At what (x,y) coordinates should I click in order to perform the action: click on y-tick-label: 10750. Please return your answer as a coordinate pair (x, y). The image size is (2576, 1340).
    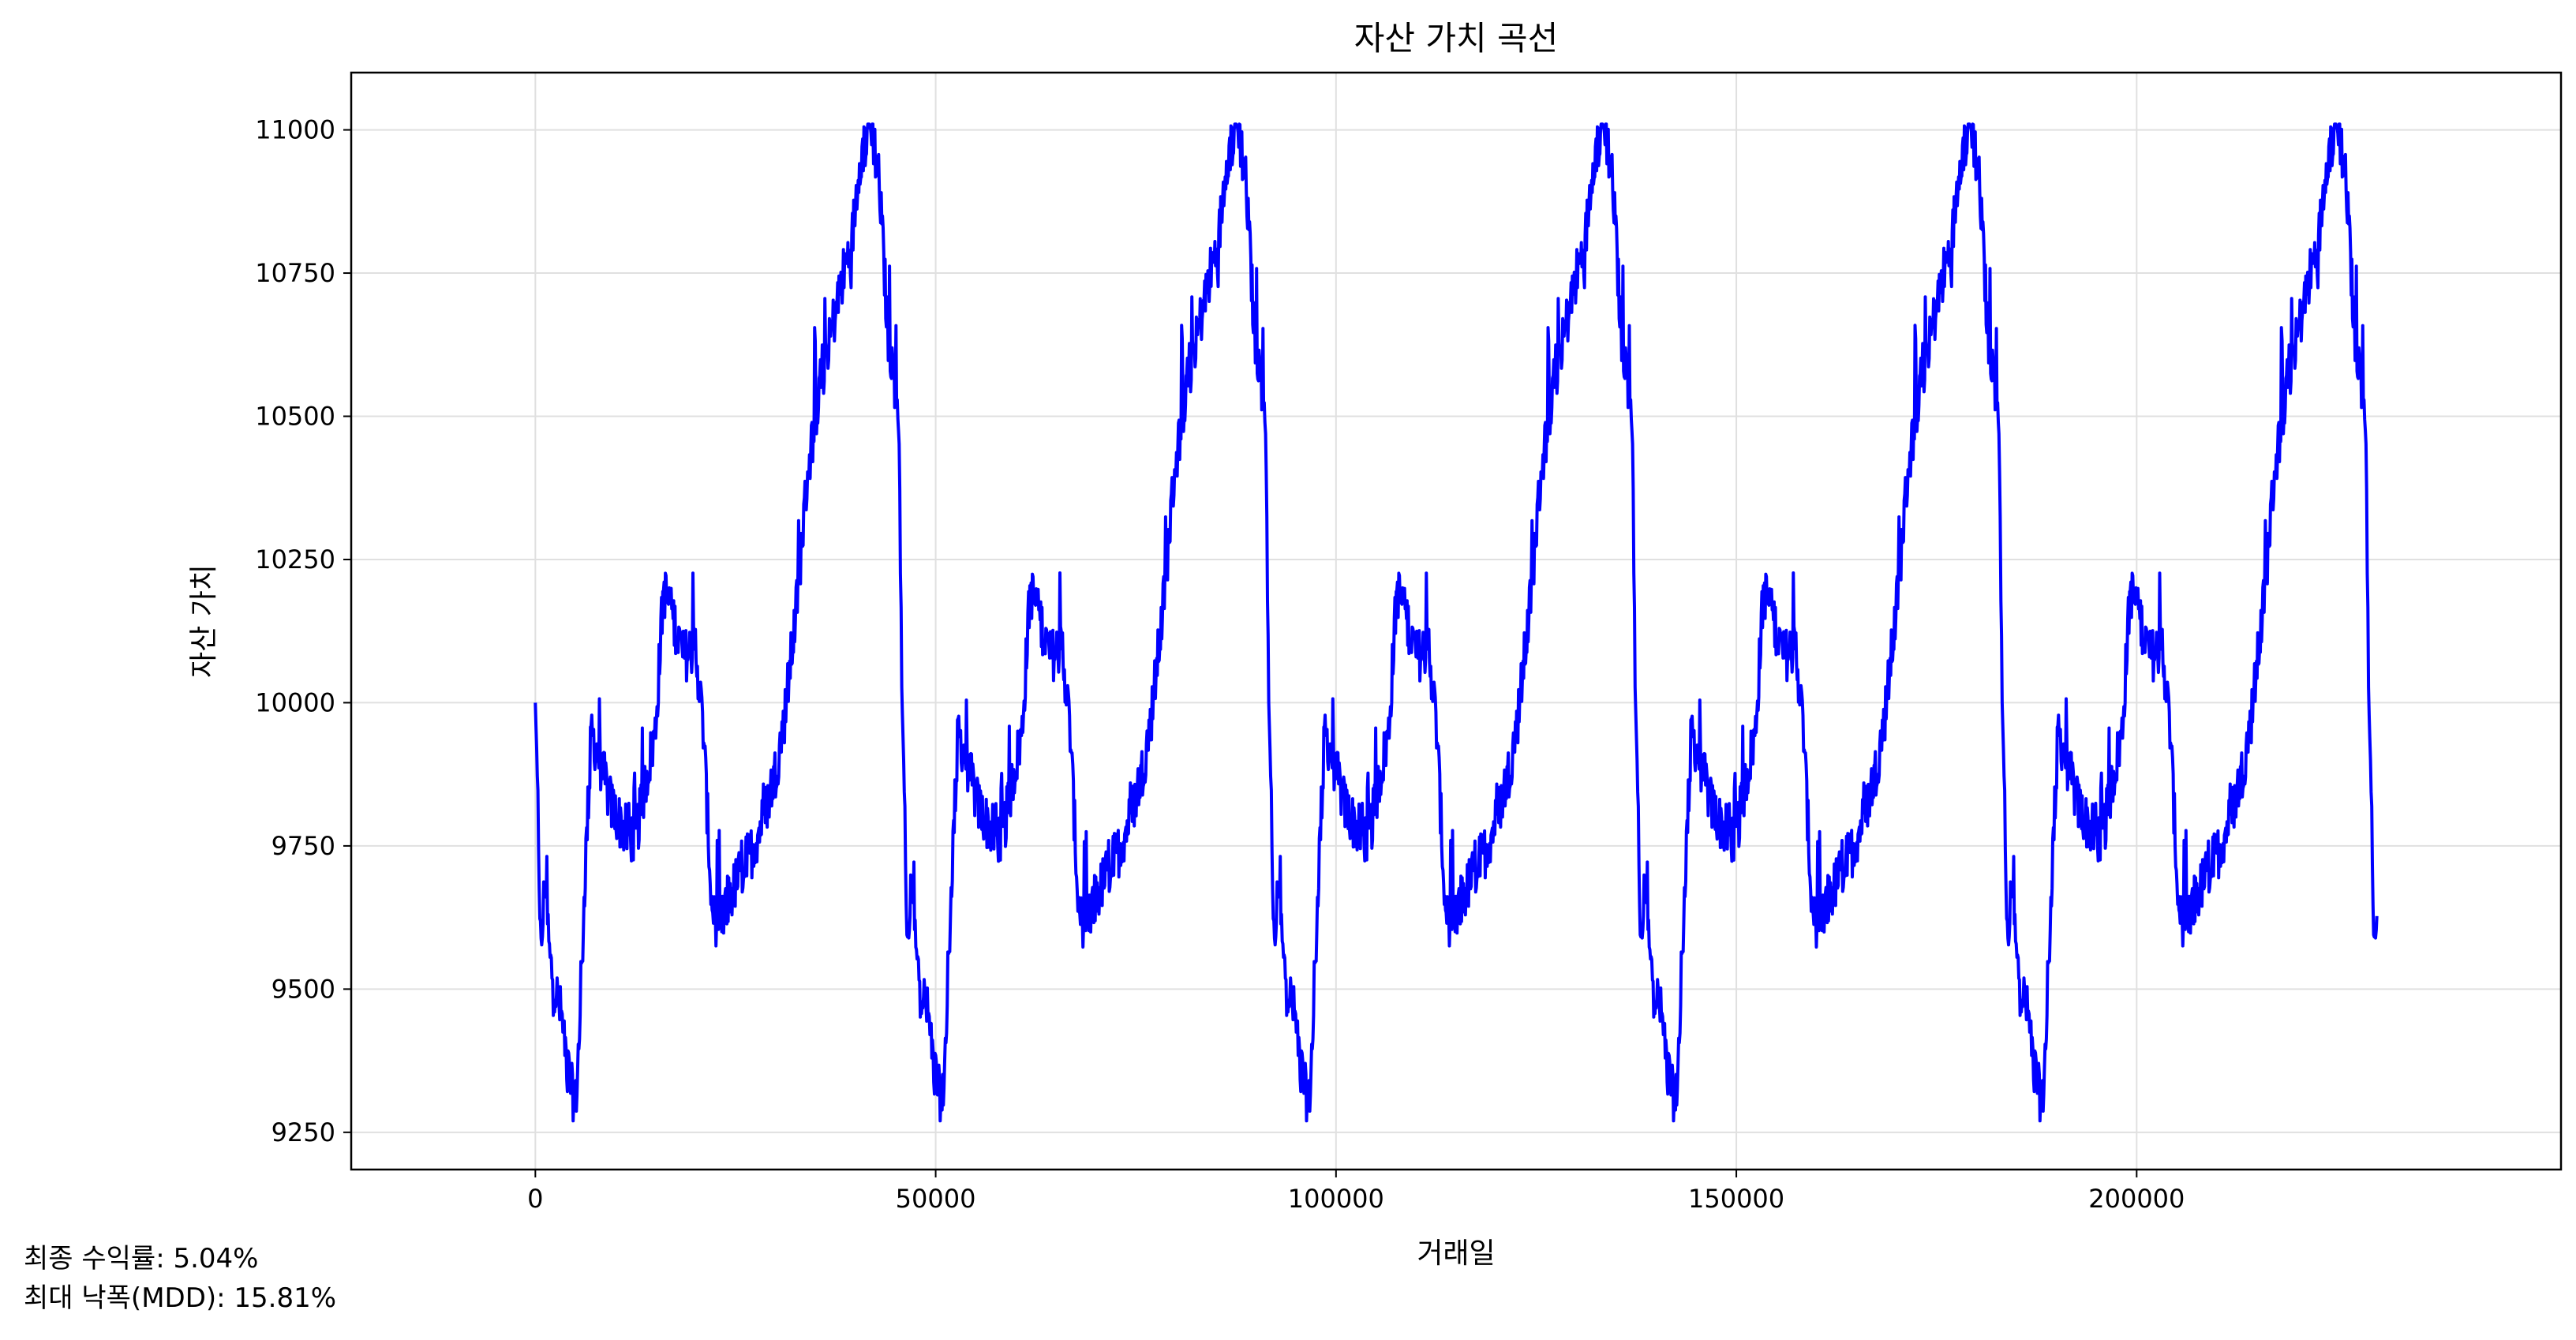
    Looking at the image, I should click on (295, 273).